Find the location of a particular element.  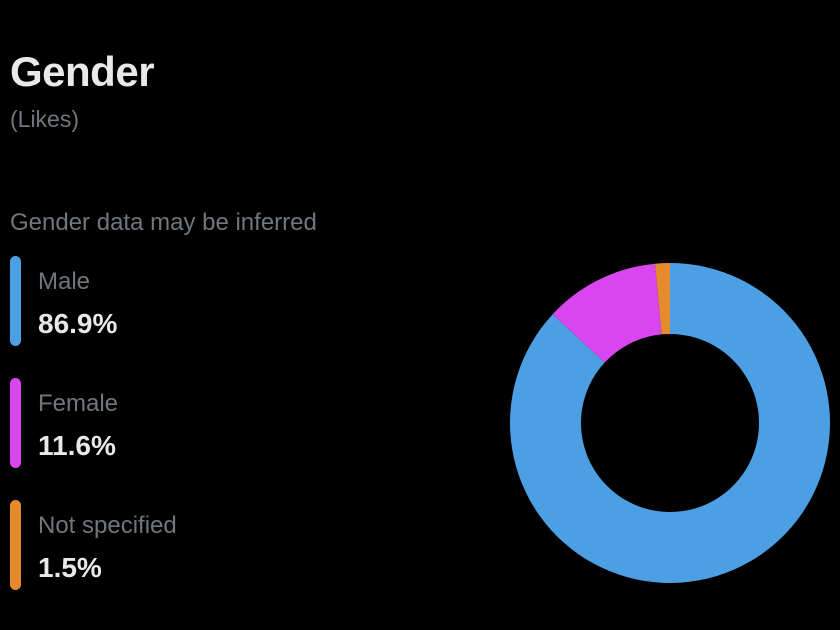

legend-item-female: Female 11.6% is located at coordinates (220, 424).